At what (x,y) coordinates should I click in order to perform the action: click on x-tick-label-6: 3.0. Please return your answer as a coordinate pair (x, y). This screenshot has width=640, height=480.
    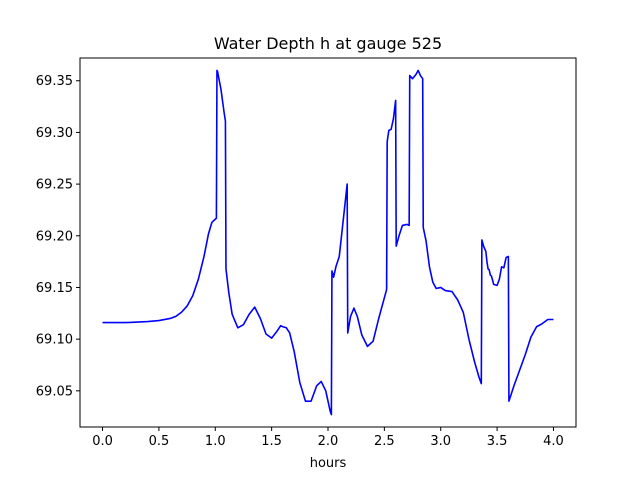
    Looking at the image, I should click on (440, 441).